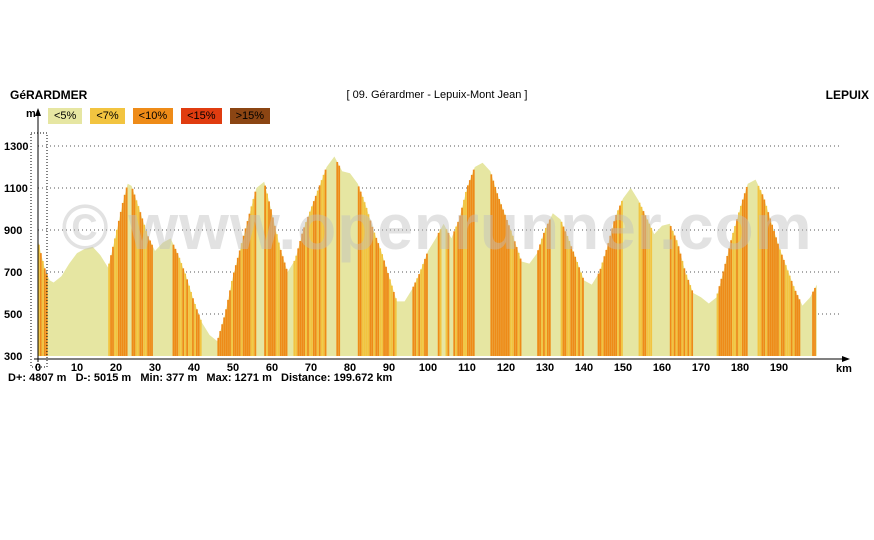 Image resolution: width=874 pixels, height=540 pixels. I want to click on start-town: GéRARDMER, so click(49, 95).